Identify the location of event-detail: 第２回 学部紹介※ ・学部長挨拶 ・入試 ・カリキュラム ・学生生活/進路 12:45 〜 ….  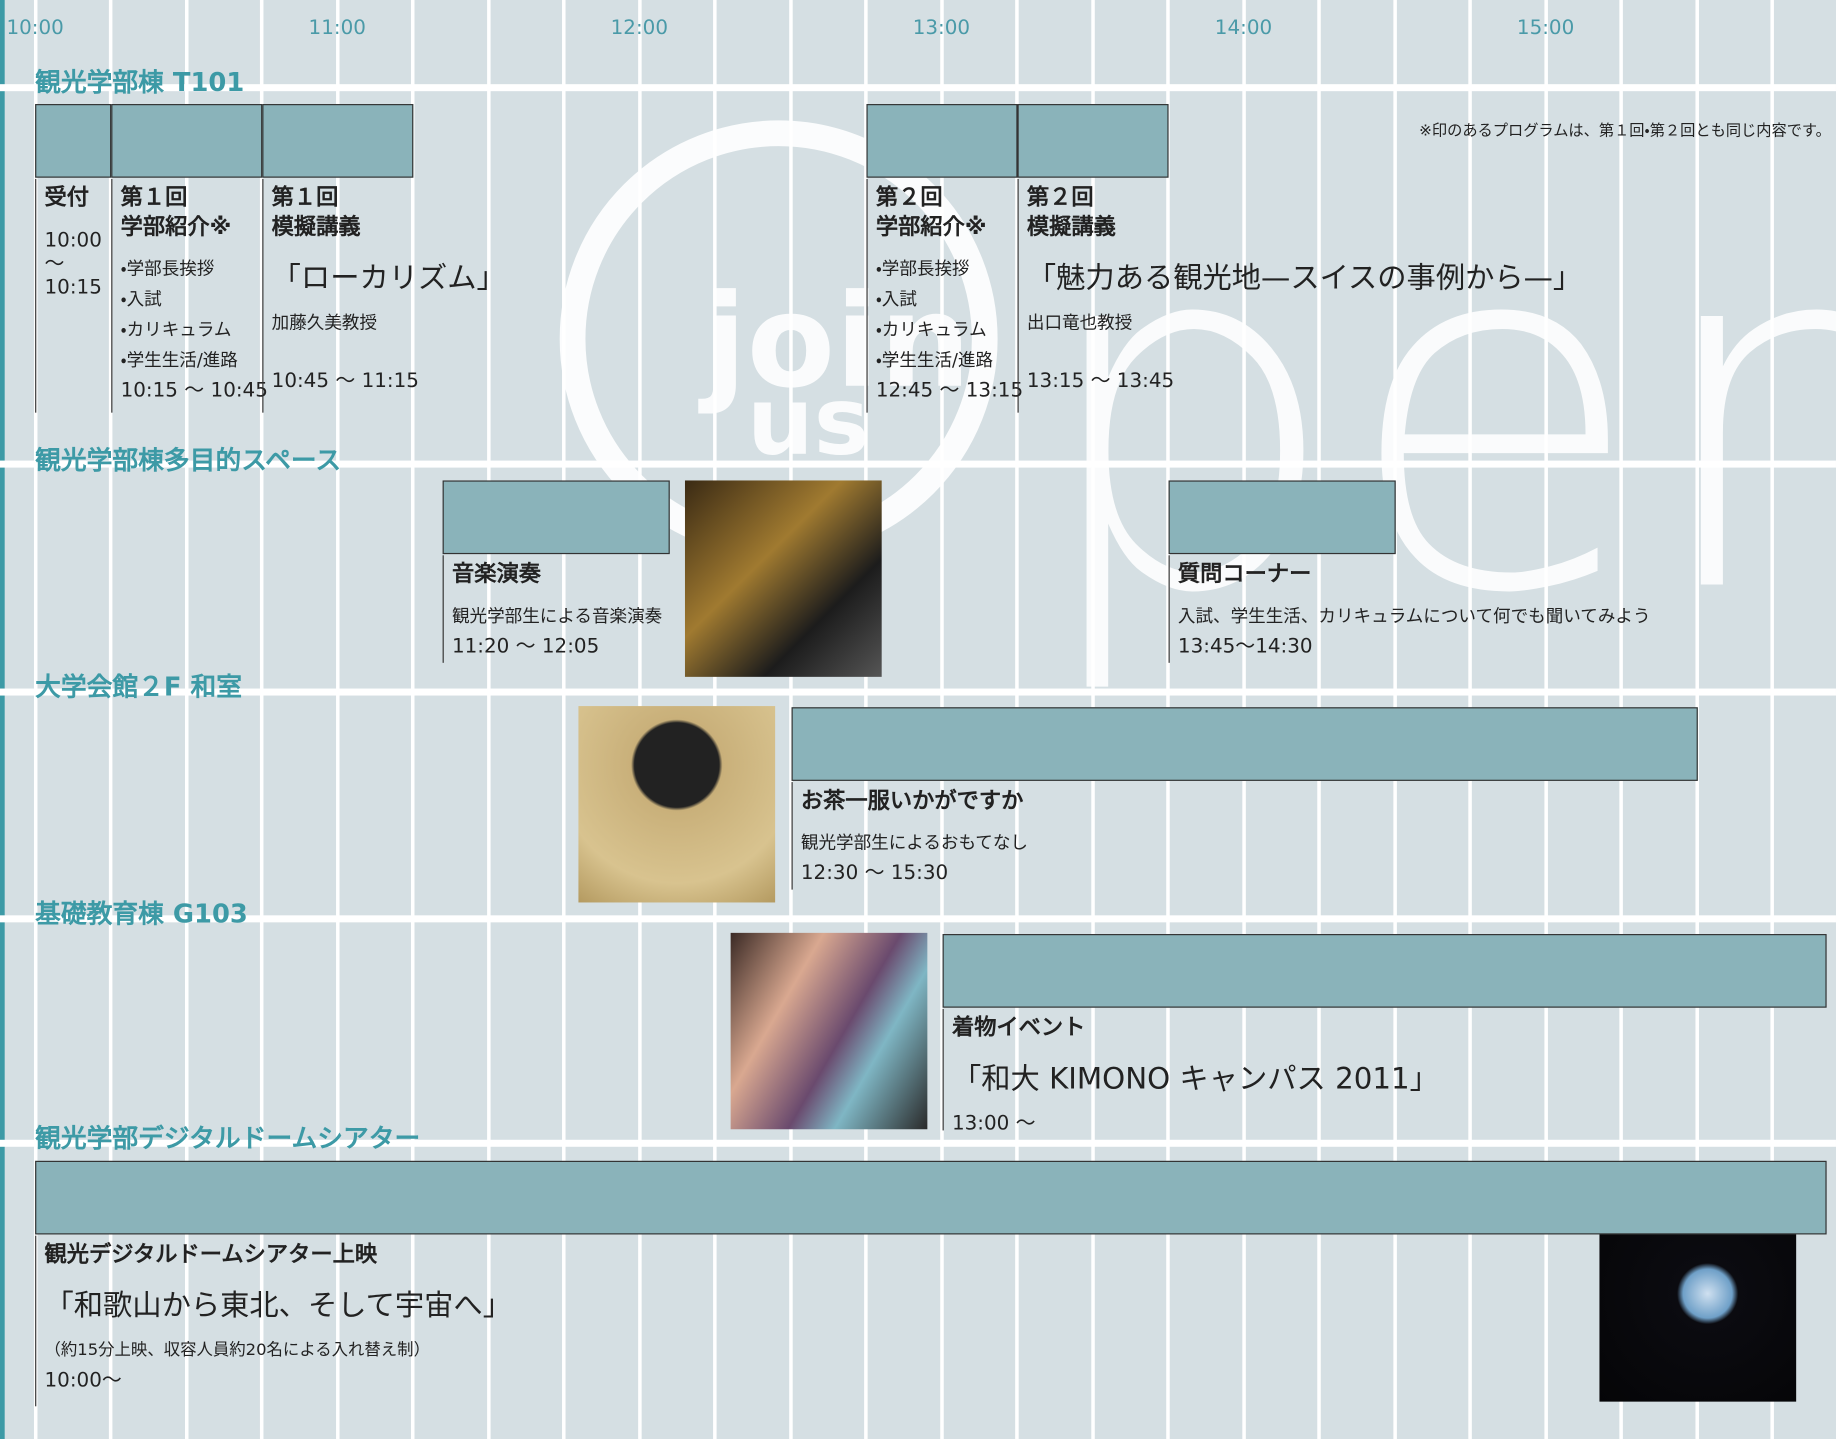
(945, 295).